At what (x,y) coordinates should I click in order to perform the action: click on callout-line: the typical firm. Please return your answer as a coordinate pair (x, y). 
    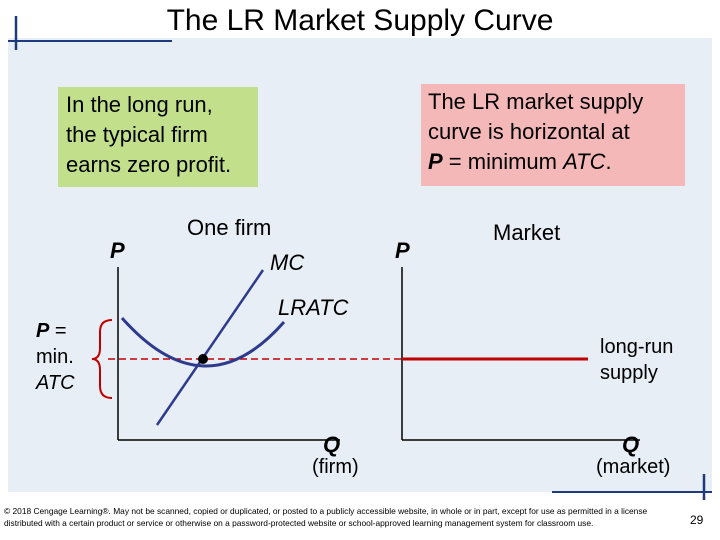
    Looking at the image, I should click on (137, 134).